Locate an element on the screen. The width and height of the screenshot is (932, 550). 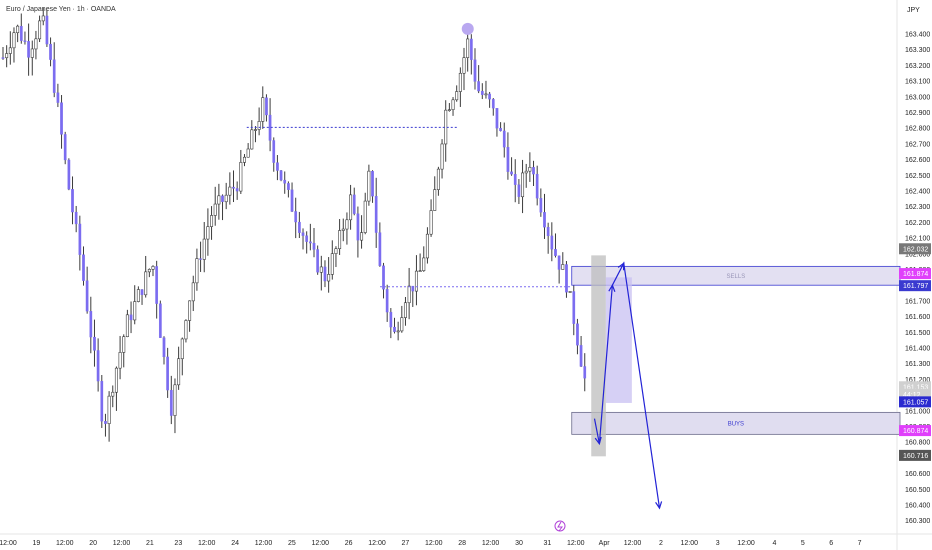
y-tick-label: 162.800 is located at coordinates (917, 129).